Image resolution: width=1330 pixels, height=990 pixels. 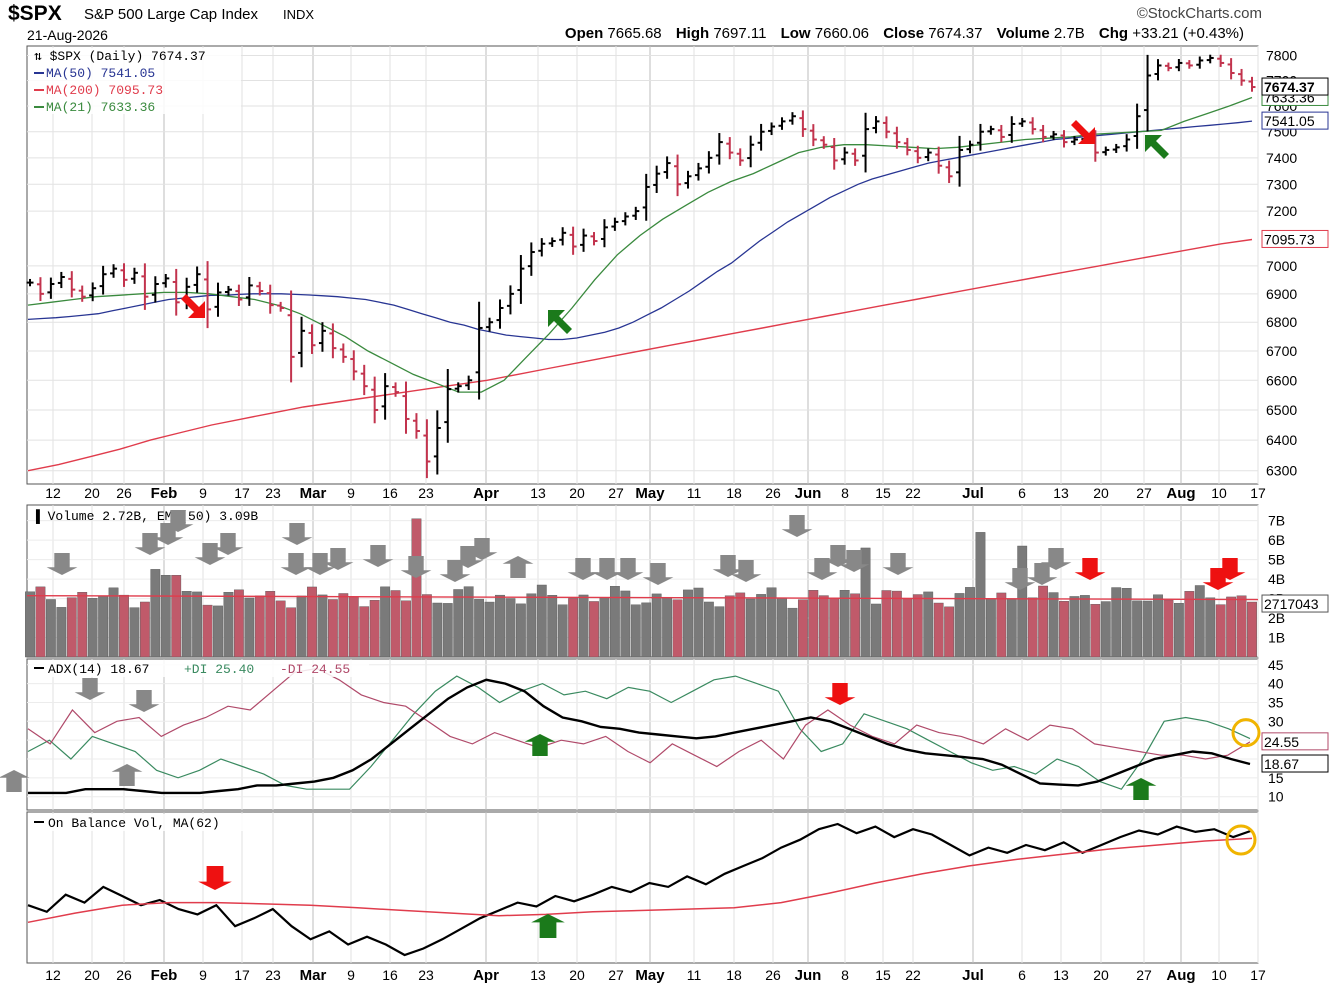 What do you see at coordinates (692, 33) in the screenshot?
I see `high-label: High` at bounding box center [692, 33].